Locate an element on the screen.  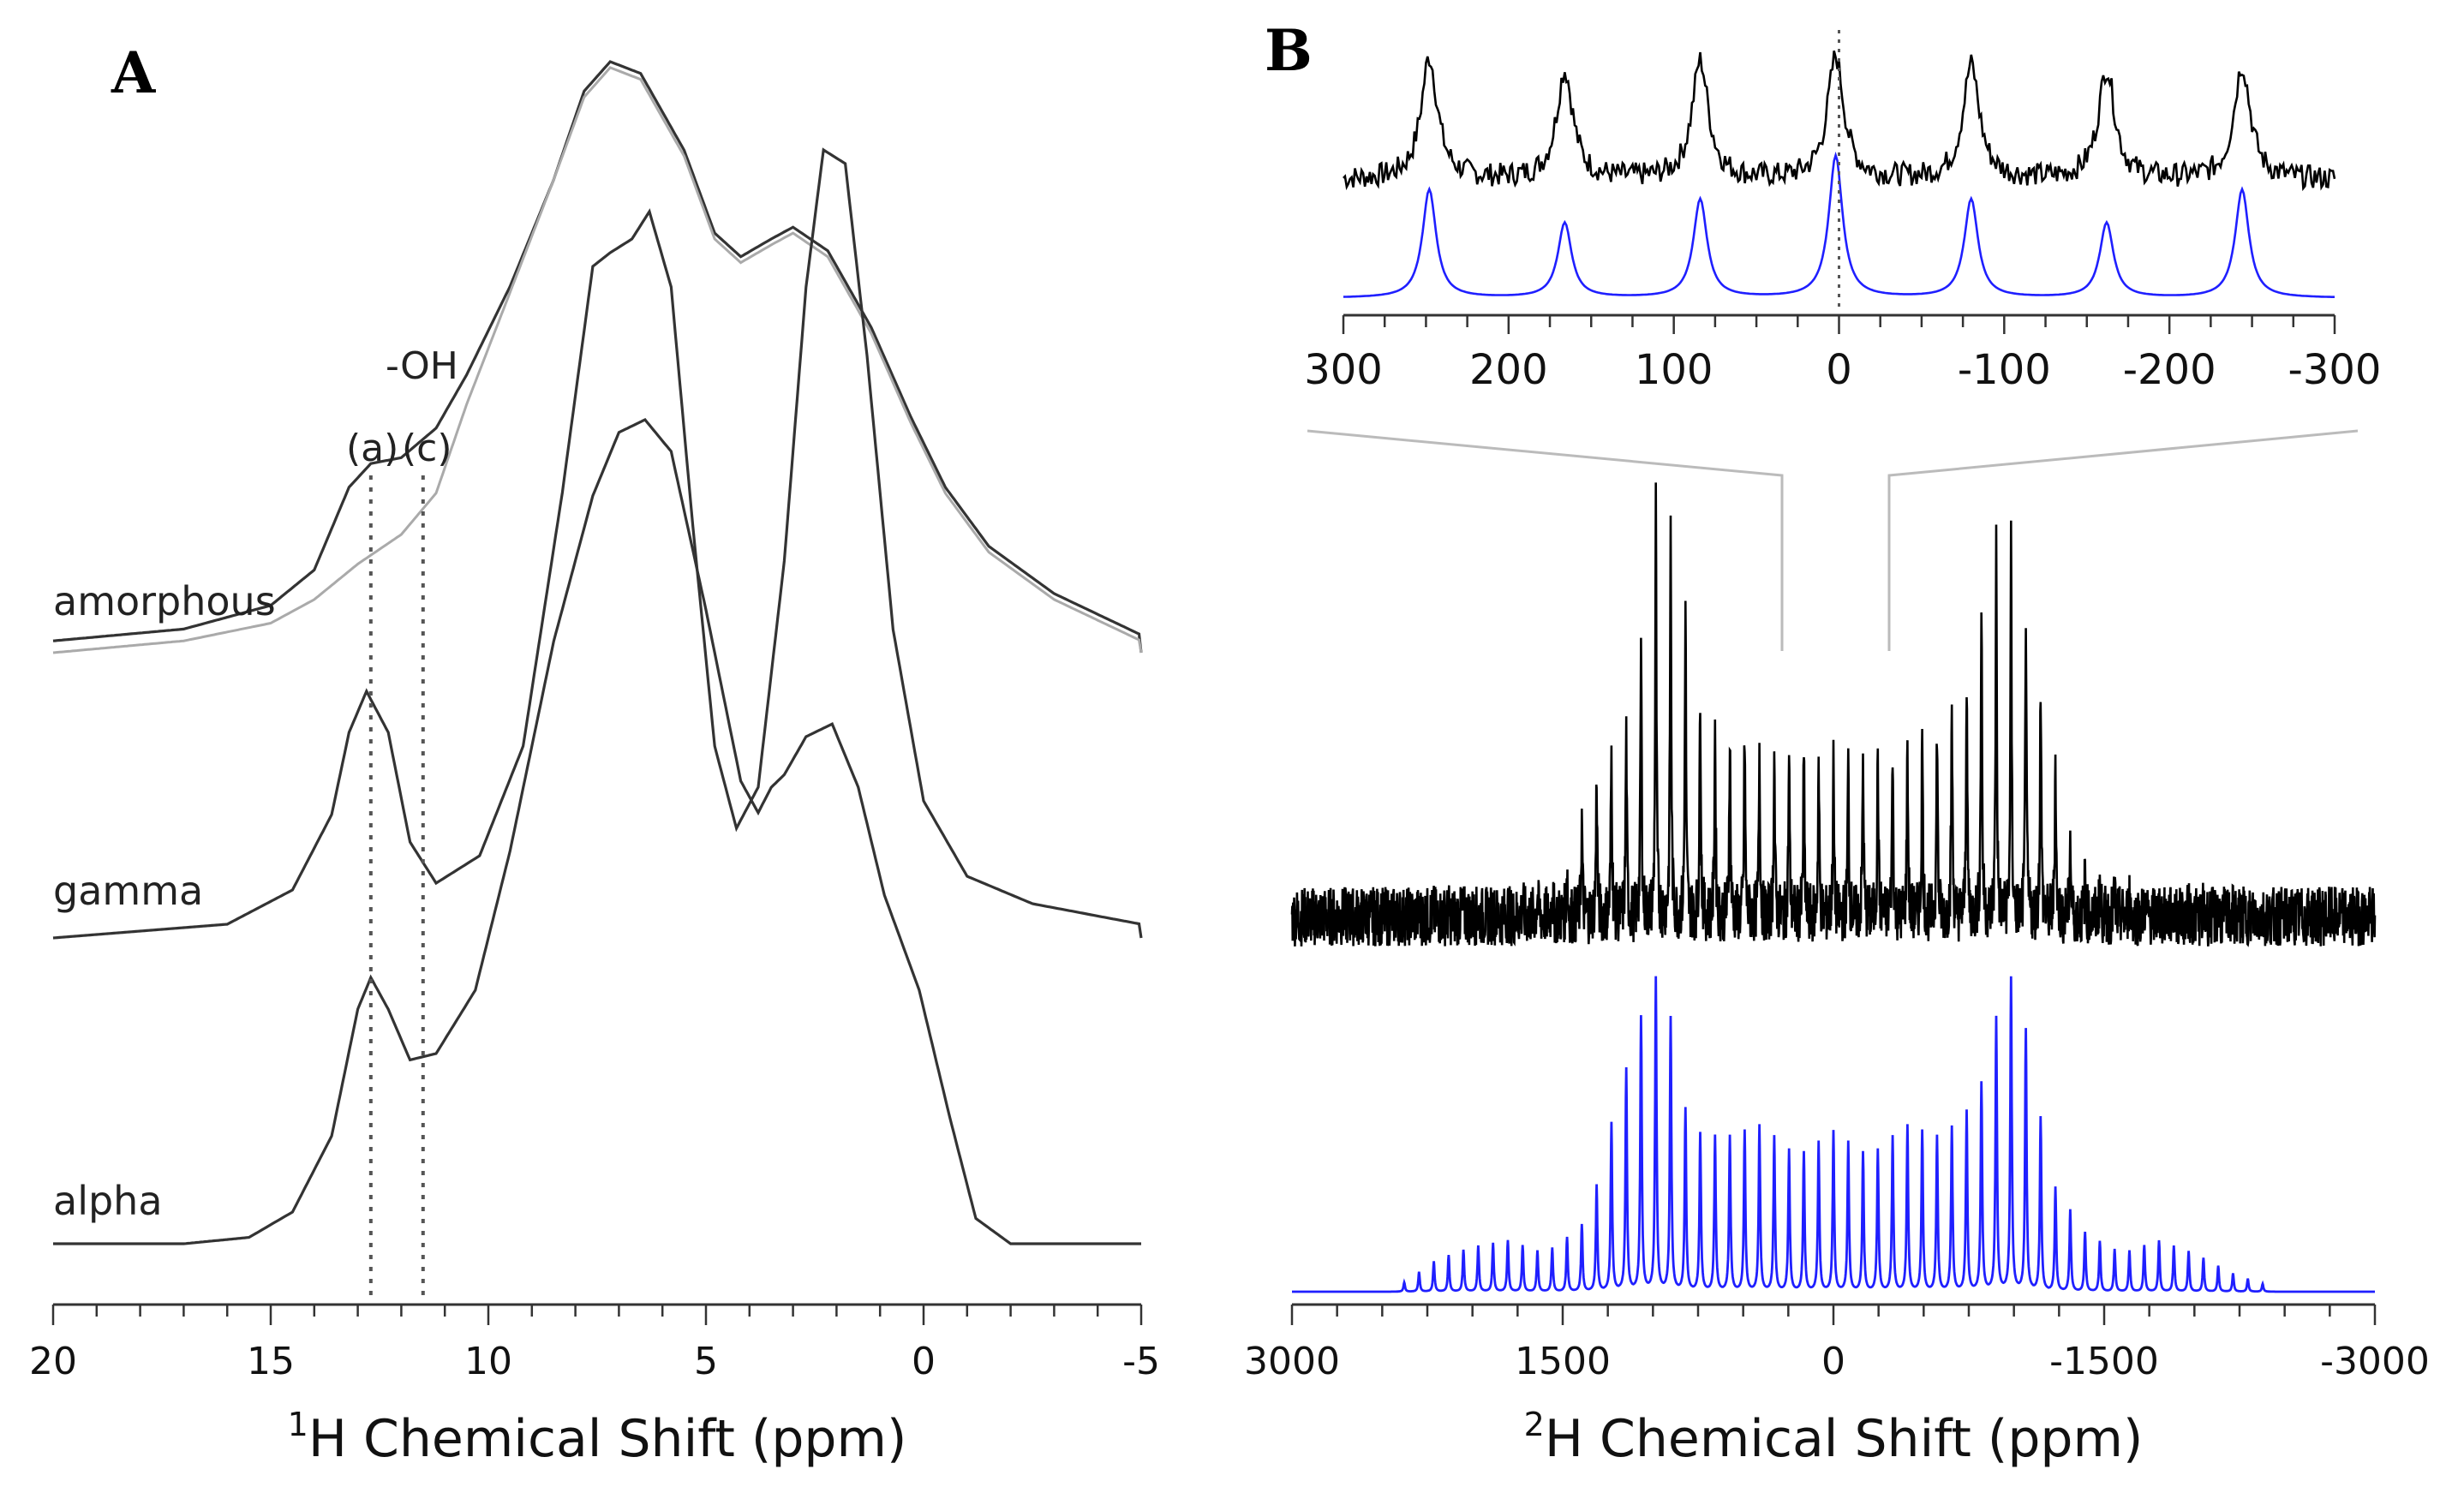
panel-b-ticks: 3000 1500 0 -1500 -3000 is located at coordinates (1837, 1344).